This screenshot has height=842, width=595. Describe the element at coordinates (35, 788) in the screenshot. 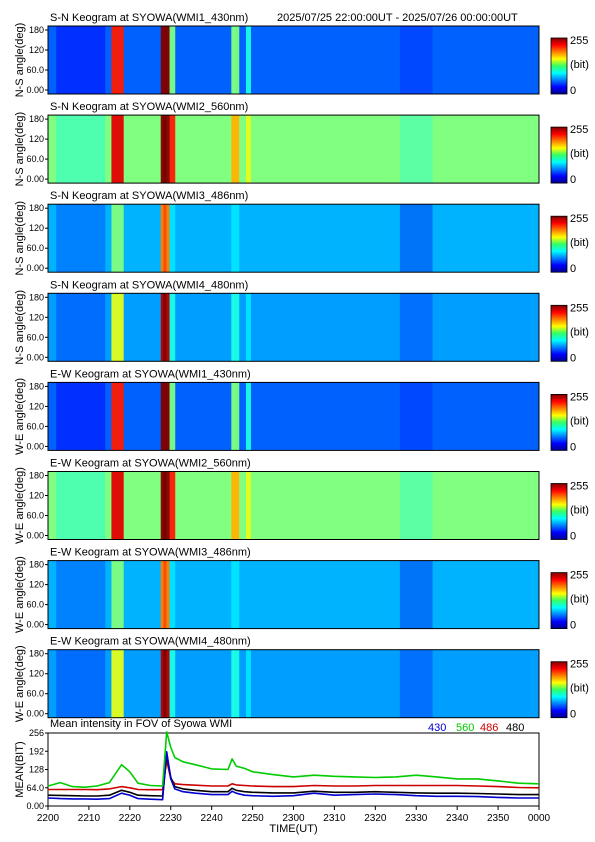

I see `y-tick-label: 64.0` at that location.